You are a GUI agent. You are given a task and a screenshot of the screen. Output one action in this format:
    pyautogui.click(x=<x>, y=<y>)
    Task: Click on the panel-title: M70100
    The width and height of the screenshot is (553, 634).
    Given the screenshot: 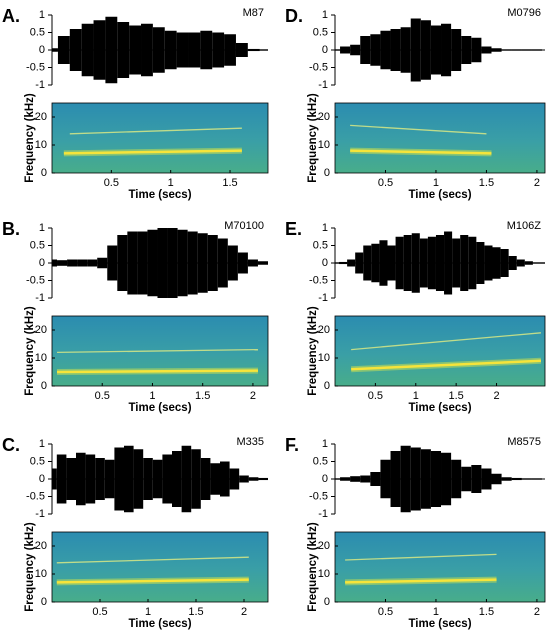 What is the action you would take?
    pyautogui.click(x=244, y=226)
    